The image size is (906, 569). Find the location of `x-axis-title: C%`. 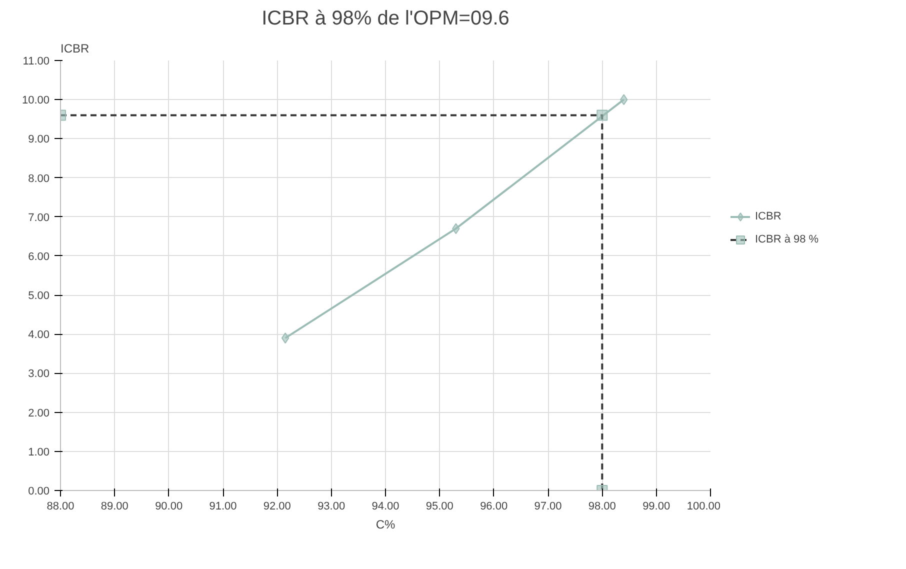

x-axis-title: C% is located at coordinates (386, 525).